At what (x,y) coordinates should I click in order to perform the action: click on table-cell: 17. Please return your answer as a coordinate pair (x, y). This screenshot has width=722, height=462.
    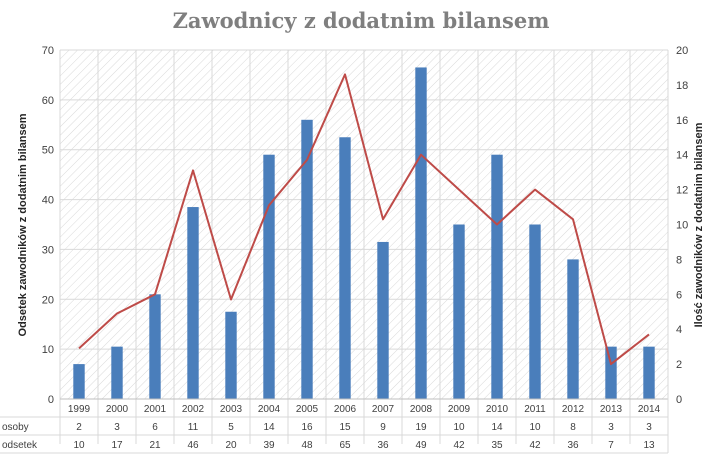
    Looking at the image, I should click on (117, 445).